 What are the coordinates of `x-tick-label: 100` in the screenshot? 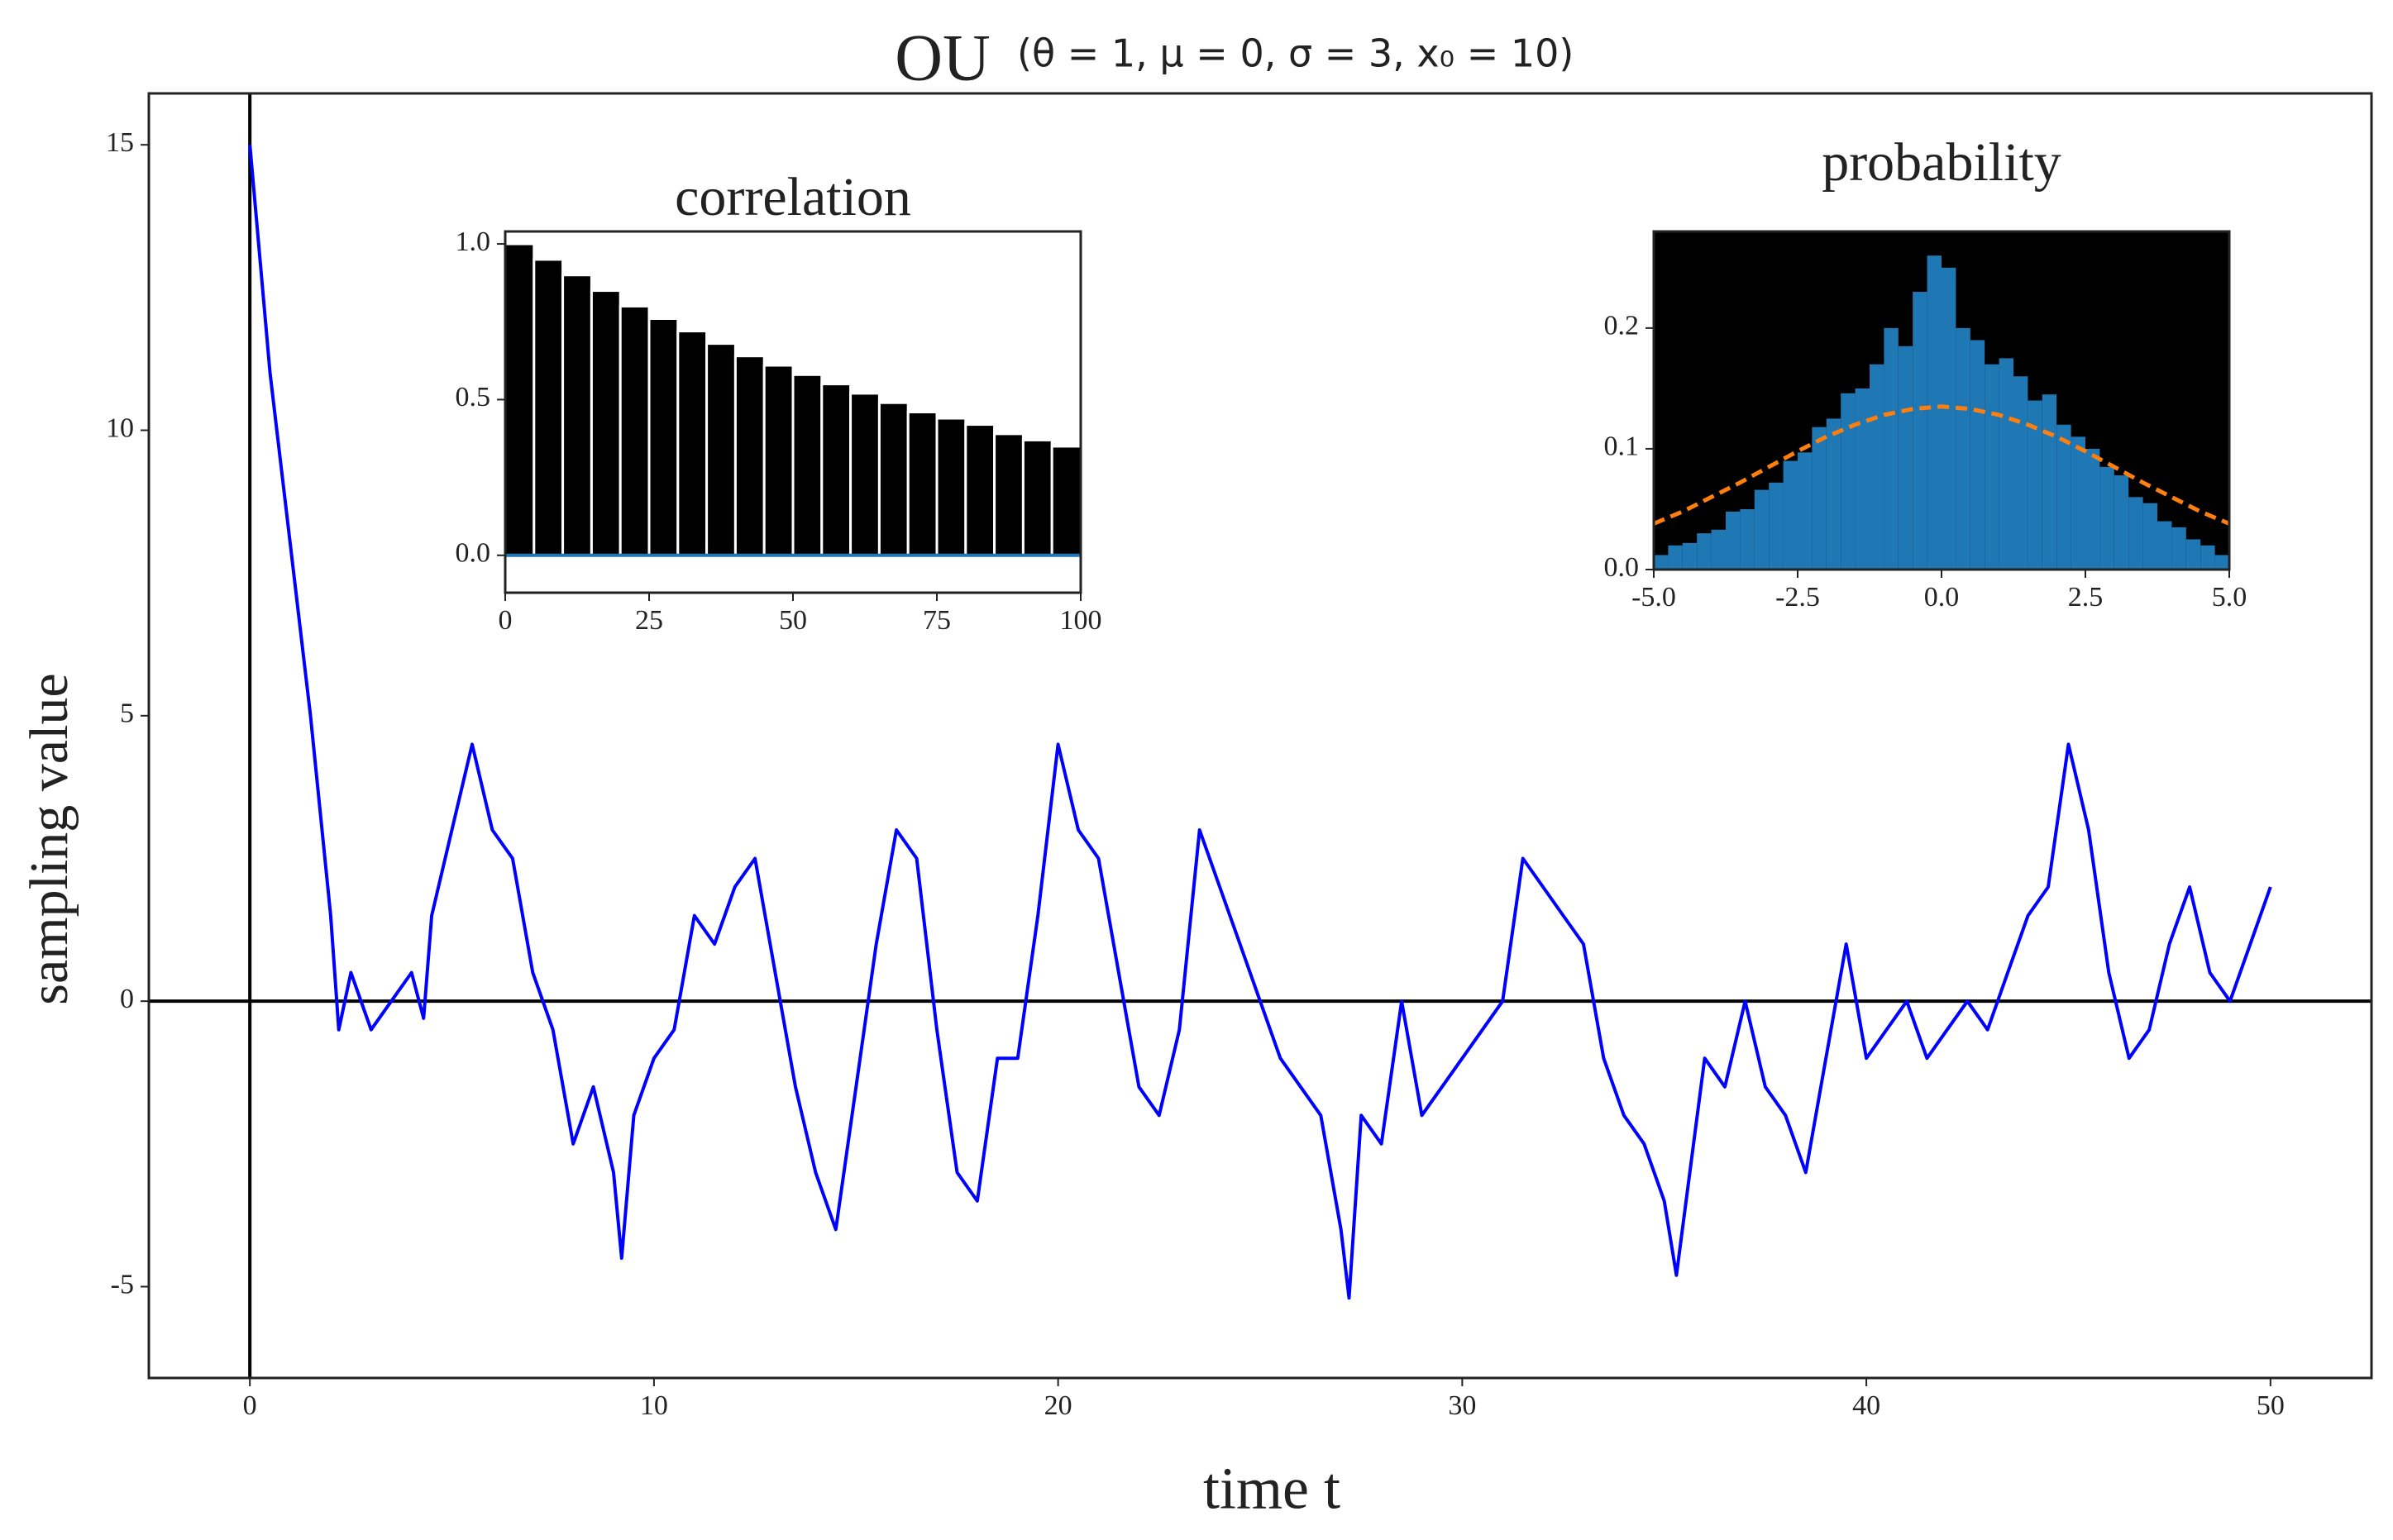 It's located at (1081, 620).